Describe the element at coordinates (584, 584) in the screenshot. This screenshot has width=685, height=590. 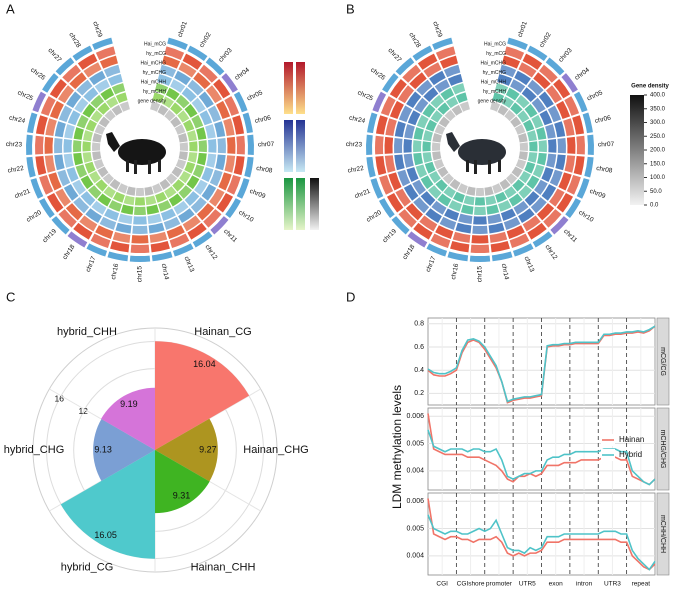
I see `x-tick-label: intron` at that location.